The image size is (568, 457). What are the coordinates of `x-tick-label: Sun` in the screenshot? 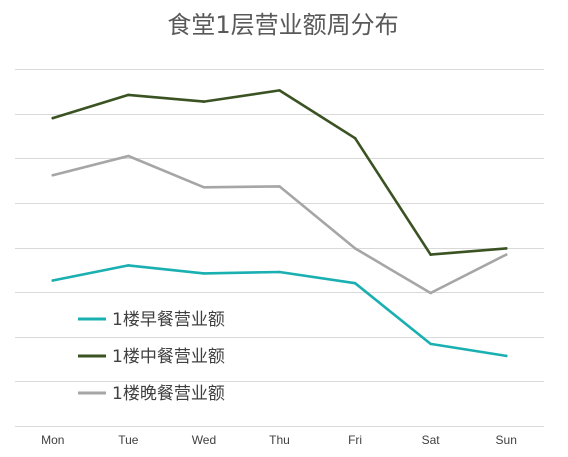 It's located at (506, 440).